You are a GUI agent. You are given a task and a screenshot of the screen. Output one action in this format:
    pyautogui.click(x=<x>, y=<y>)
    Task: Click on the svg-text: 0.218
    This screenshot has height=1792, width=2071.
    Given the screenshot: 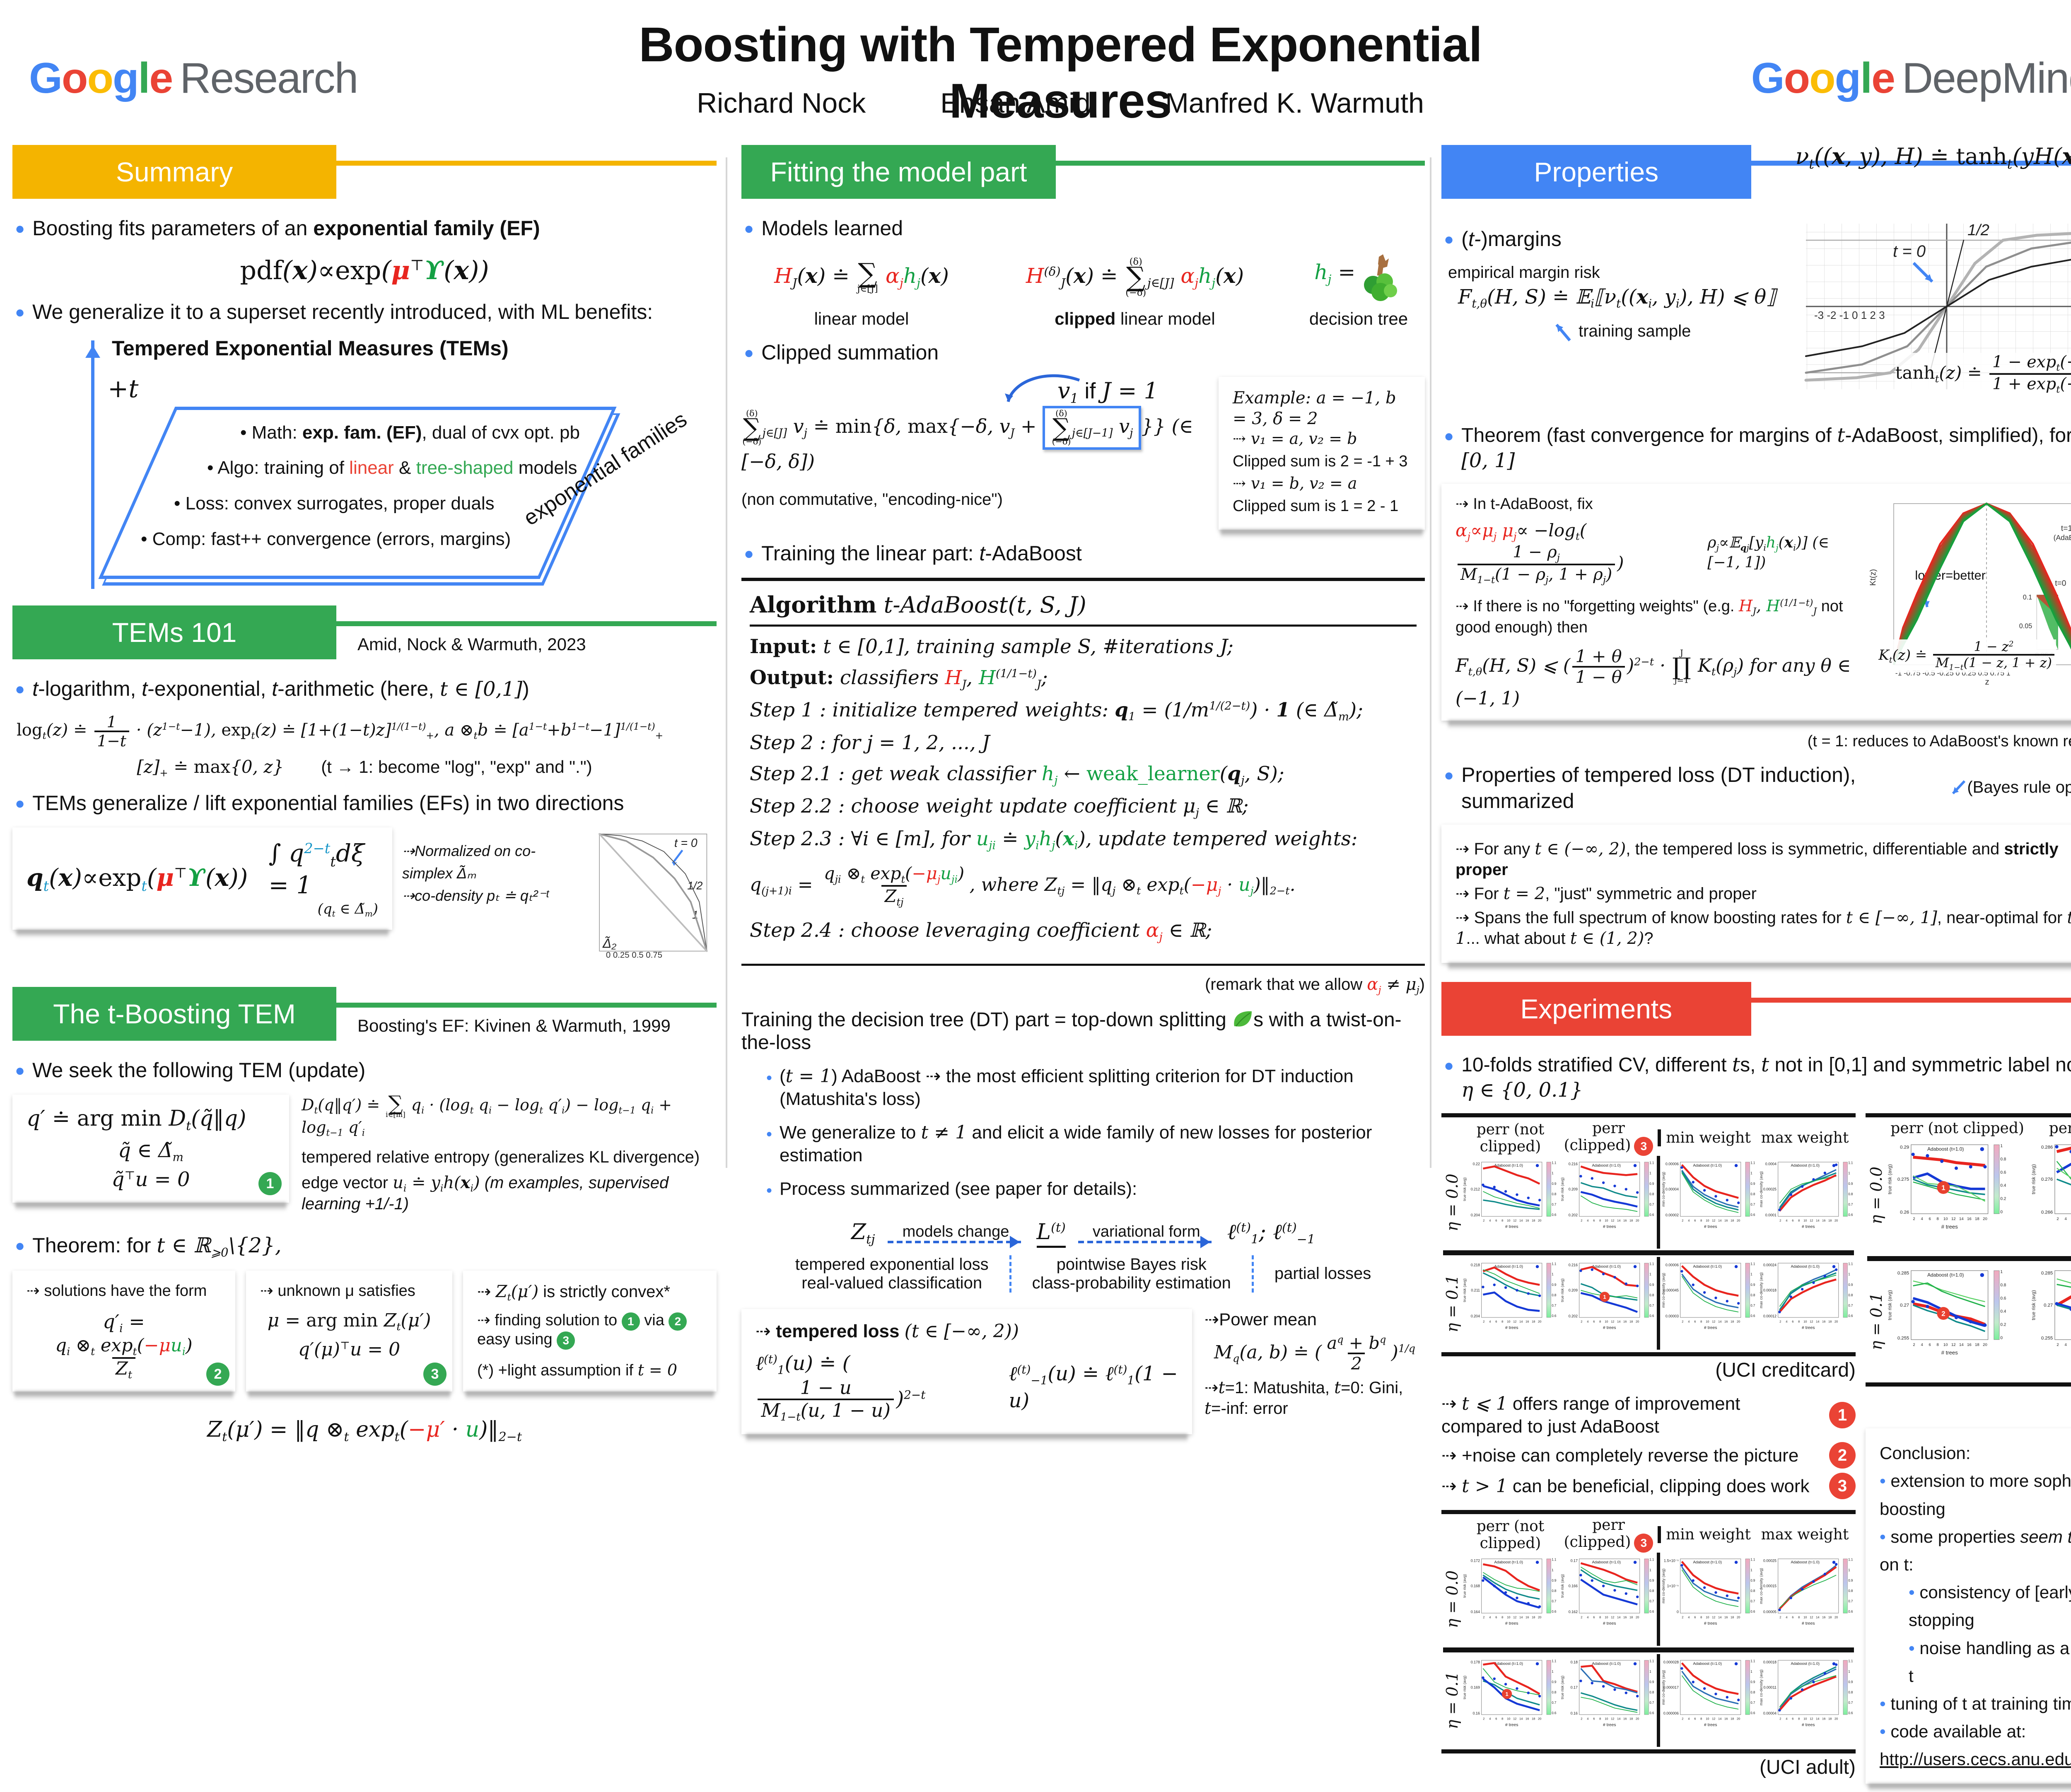 What is the action you would take?
    pyautogui.click(x=1476, y=1265)
    